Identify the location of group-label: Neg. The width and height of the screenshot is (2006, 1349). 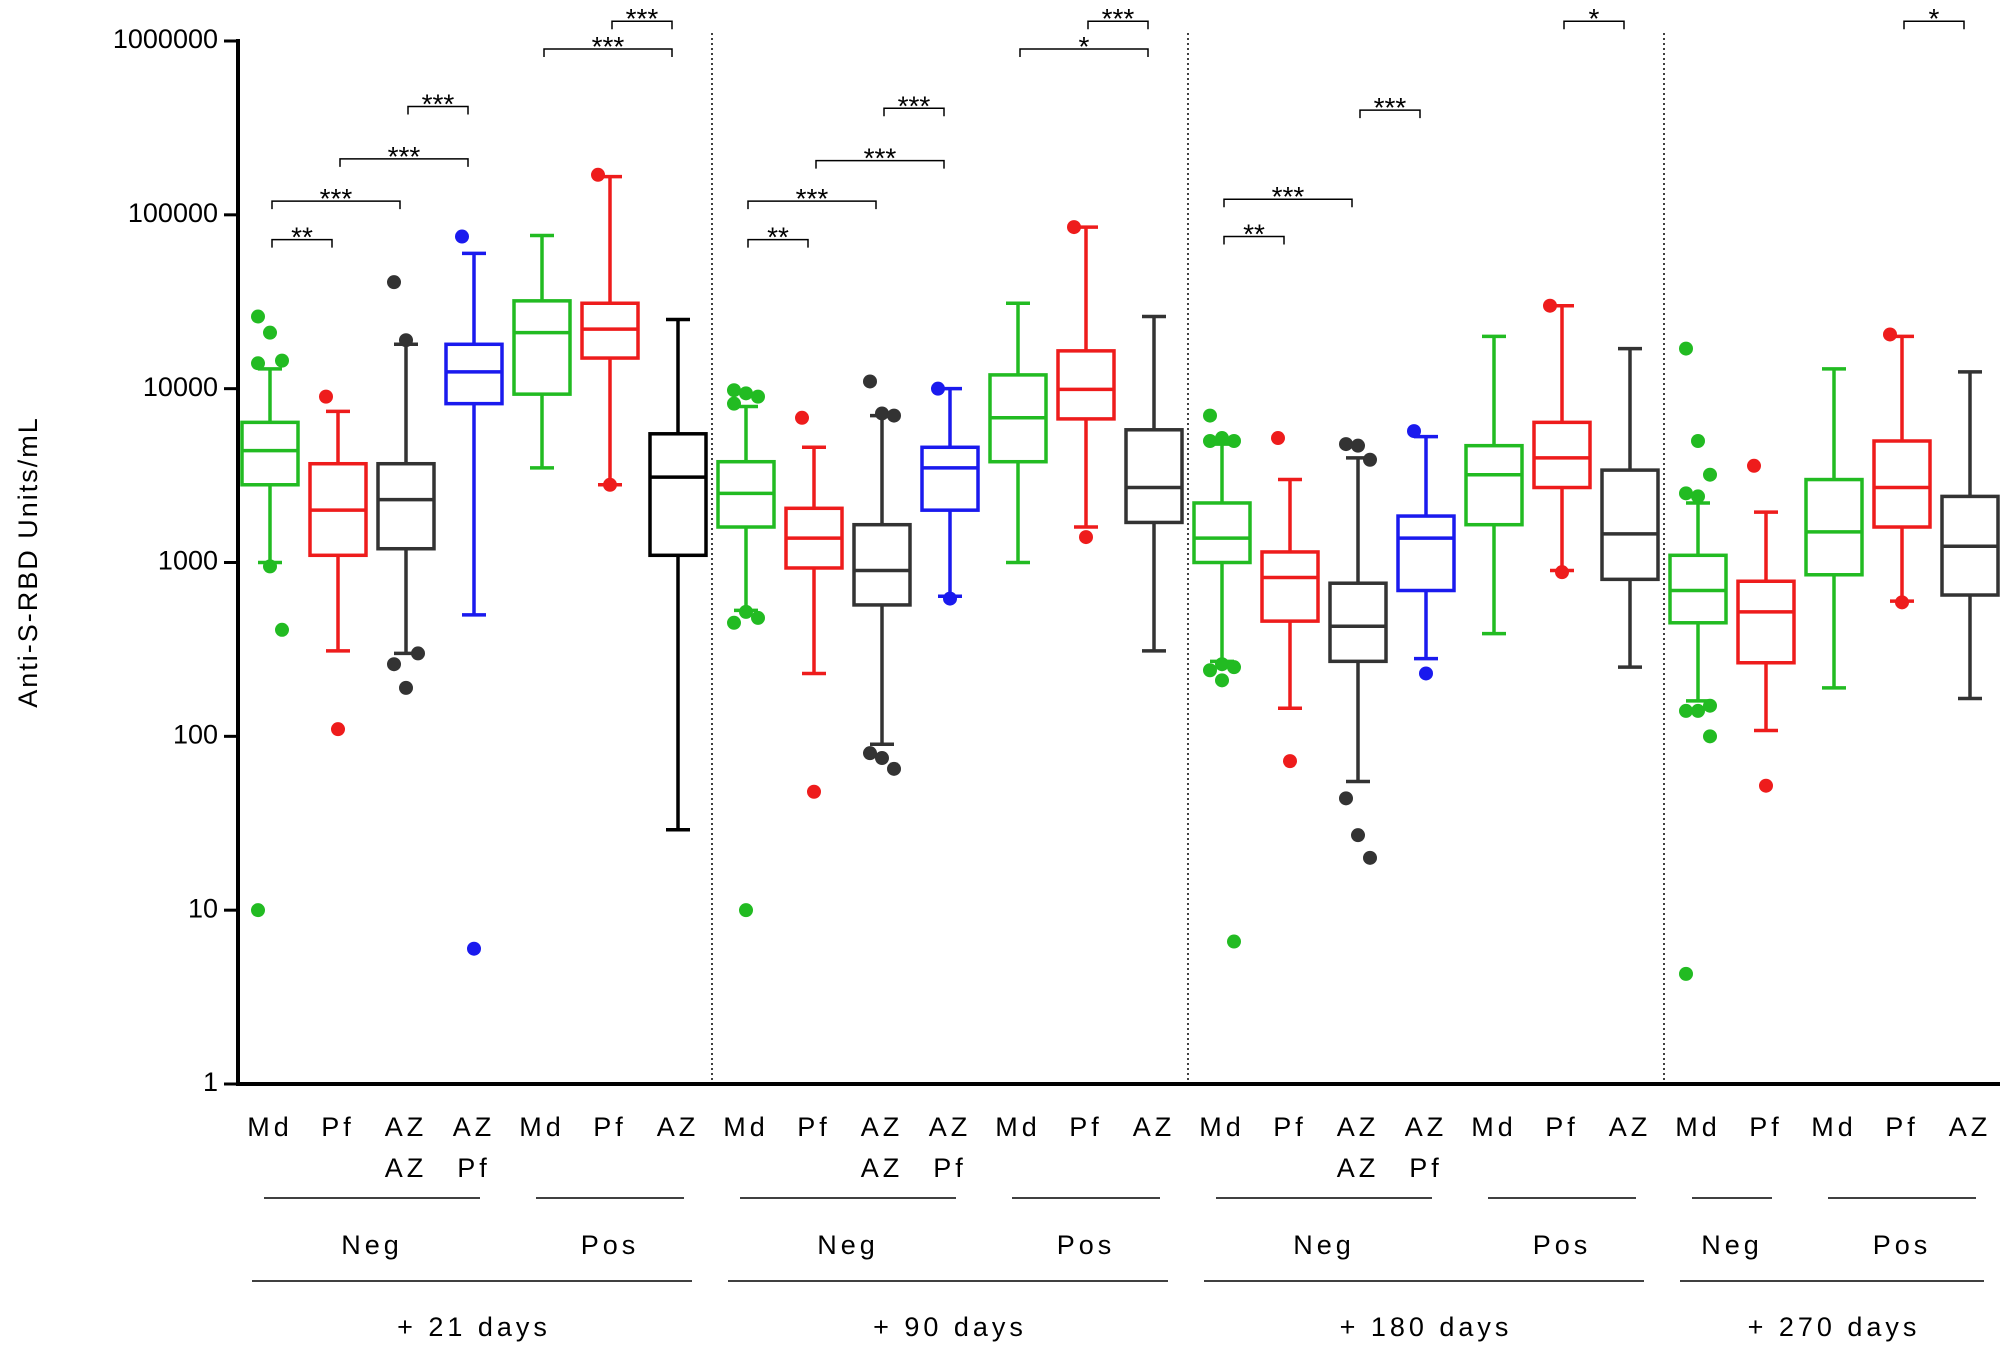
(1732, 1245).